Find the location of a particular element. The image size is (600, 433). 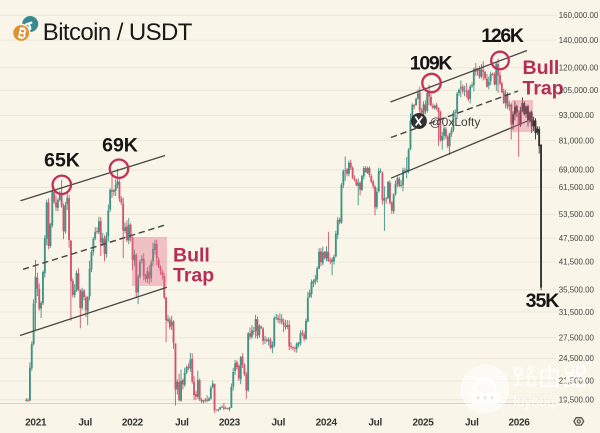

svg-text: 2025 is located at coordinates (423, 423).